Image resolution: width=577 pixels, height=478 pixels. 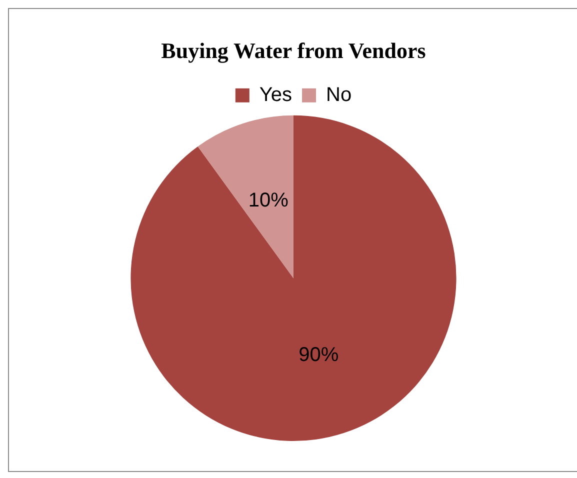 What do you see at coordinates (318, 355) in the screenshot?
I see `data-label: 90%` at bounding box center [318, 355].